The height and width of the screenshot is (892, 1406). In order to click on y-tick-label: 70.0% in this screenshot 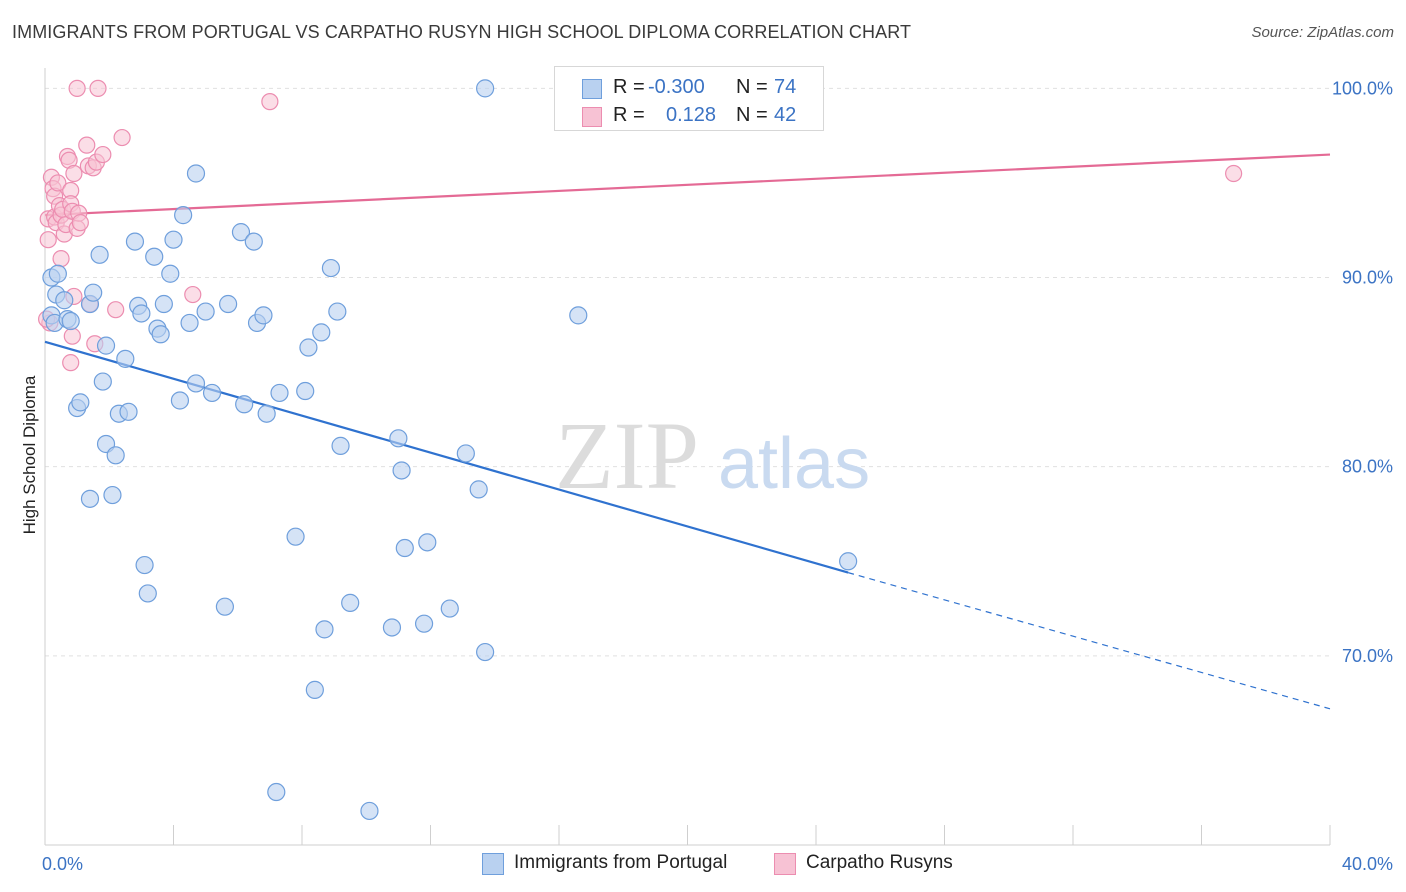, I will do `click(1367, 656)`.